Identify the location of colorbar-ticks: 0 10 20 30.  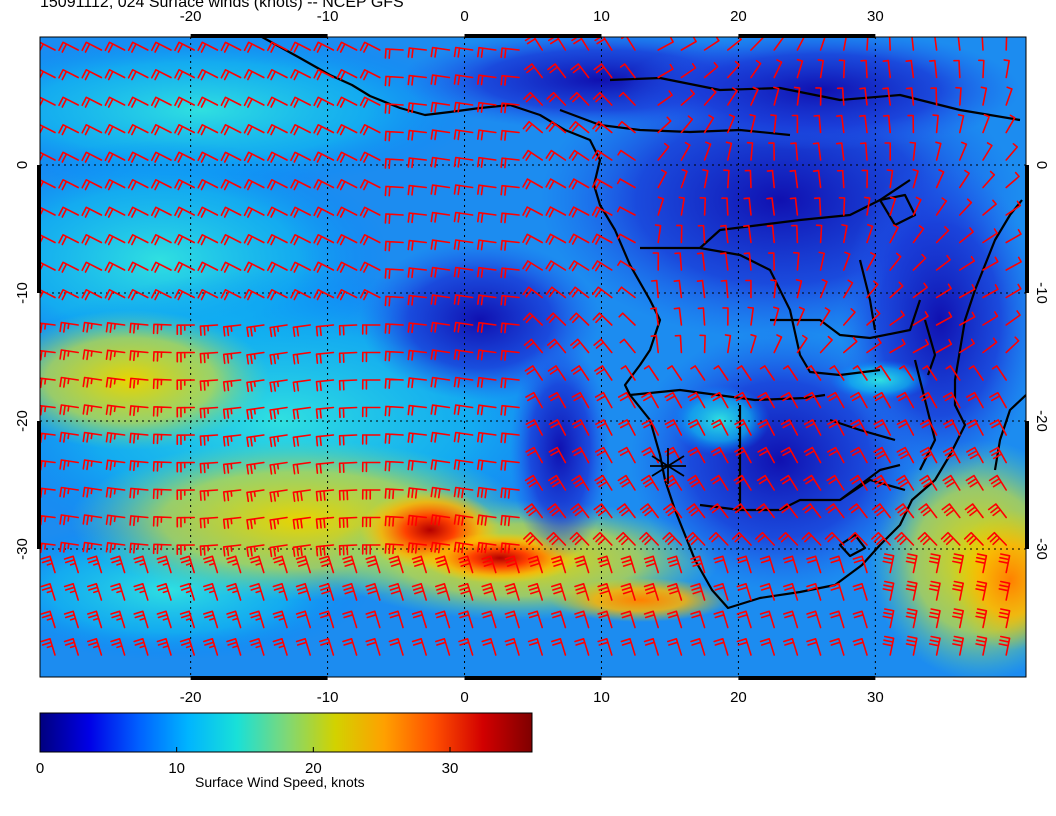
(247, 762).